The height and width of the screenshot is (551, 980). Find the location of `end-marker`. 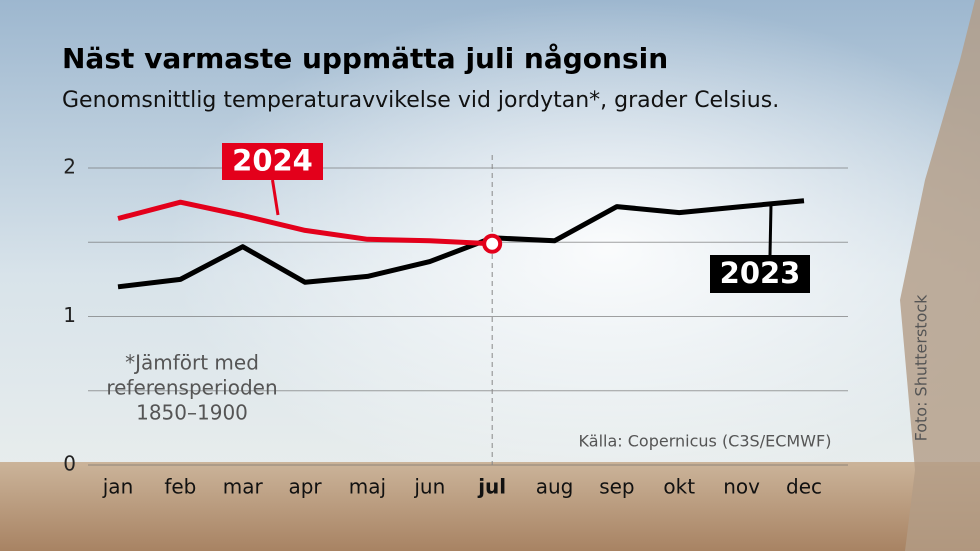

end-marker is located at coordinates (492, 243).